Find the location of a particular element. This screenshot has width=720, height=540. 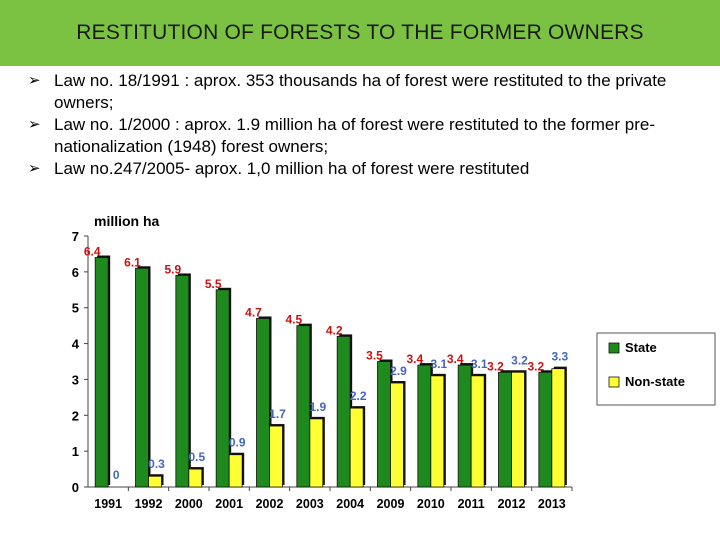

x-tick-label: 1991 is located at coordinates (108, 504).